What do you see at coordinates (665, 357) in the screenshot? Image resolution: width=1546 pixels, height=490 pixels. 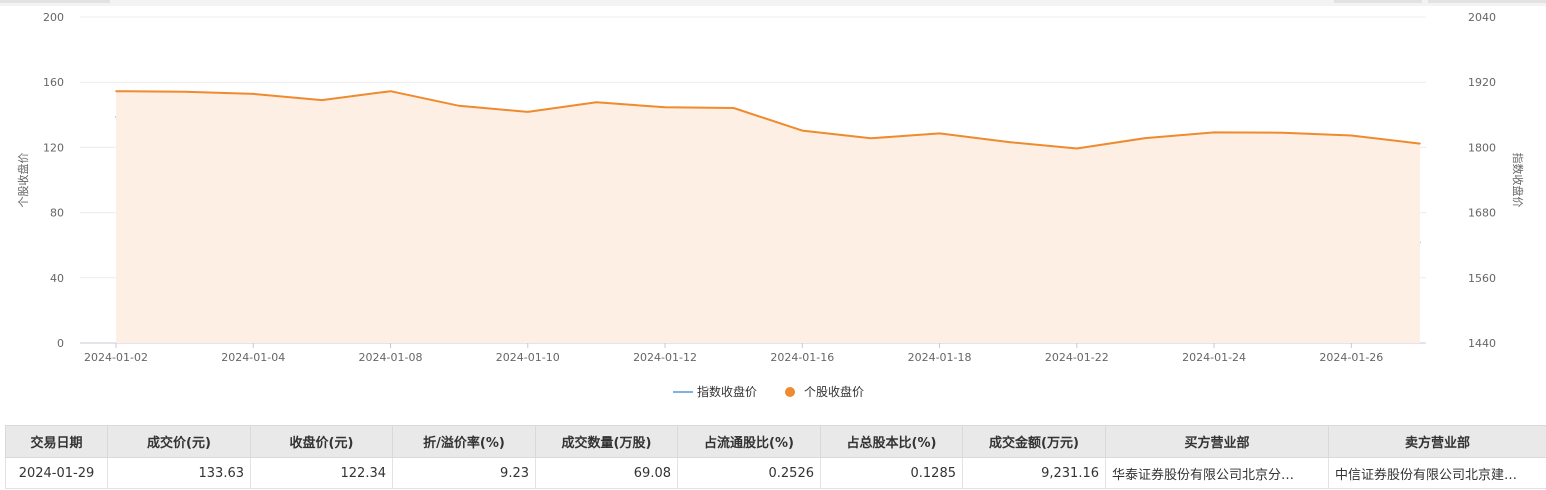 I see `x-axis-tick-label: 2024-01-12` at bounding box center [665, 357].